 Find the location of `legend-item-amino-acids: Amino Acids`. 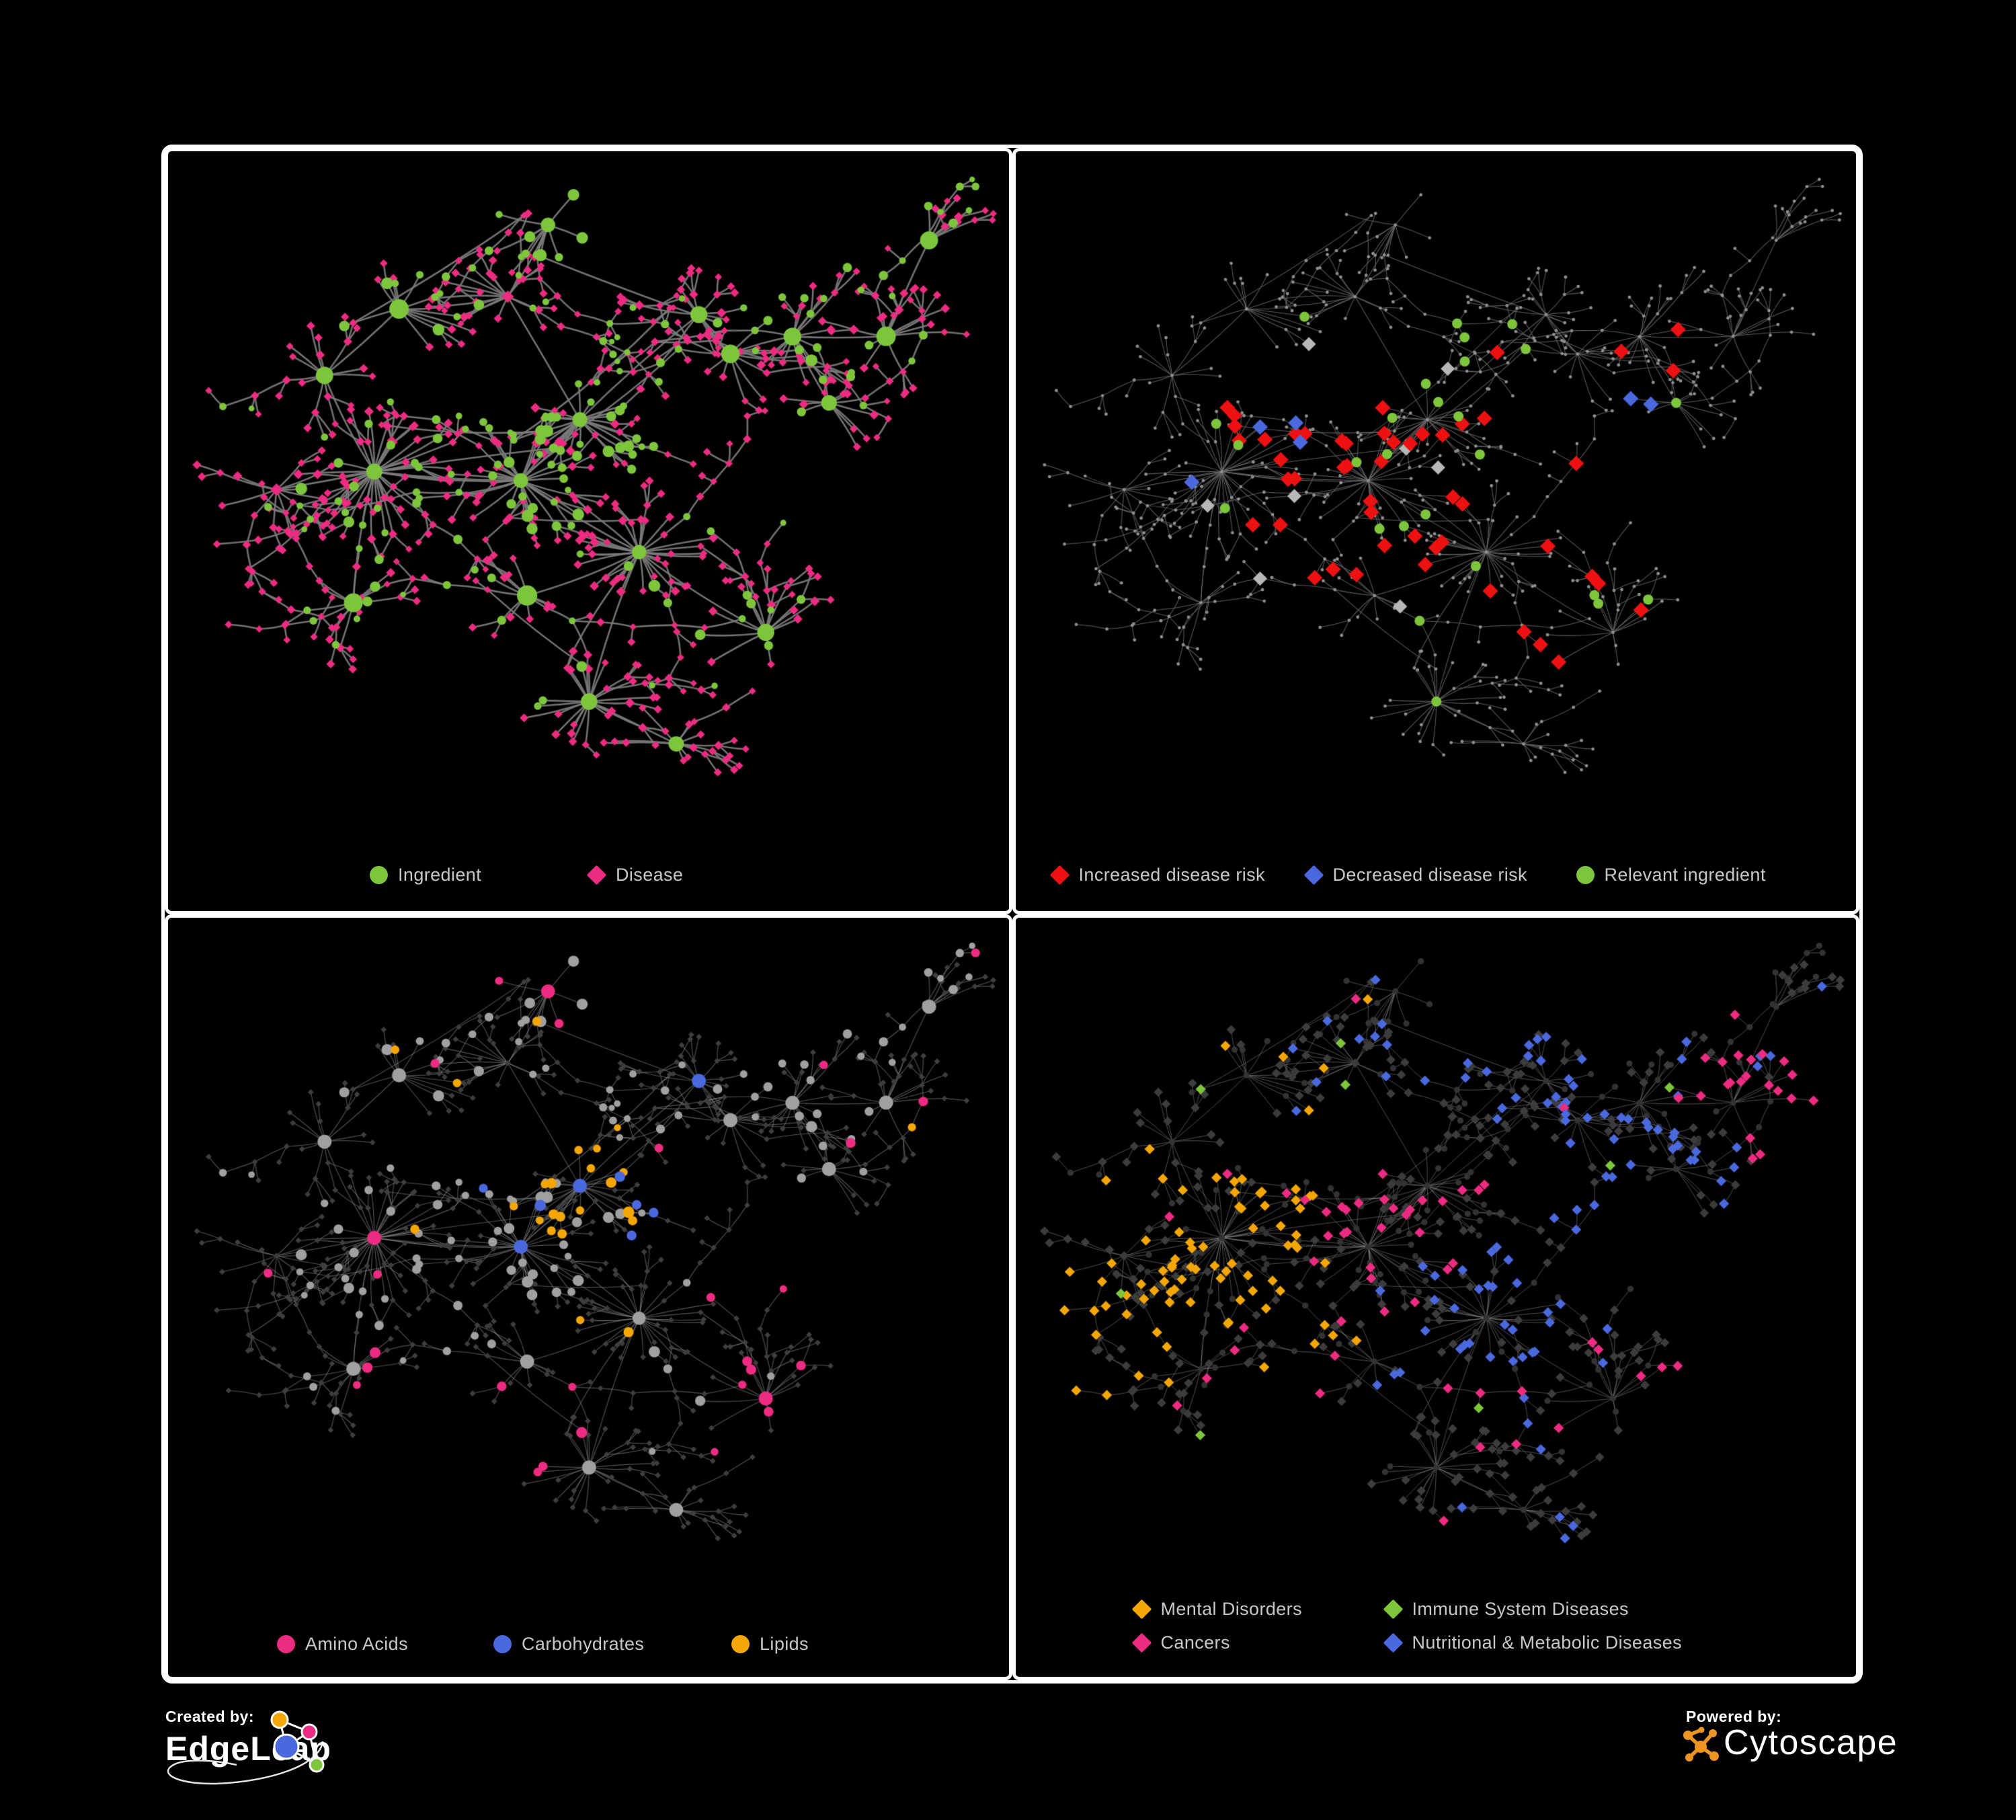

legend-item-amino-acids: Amino Acids is located at coordinates (342, 1644).